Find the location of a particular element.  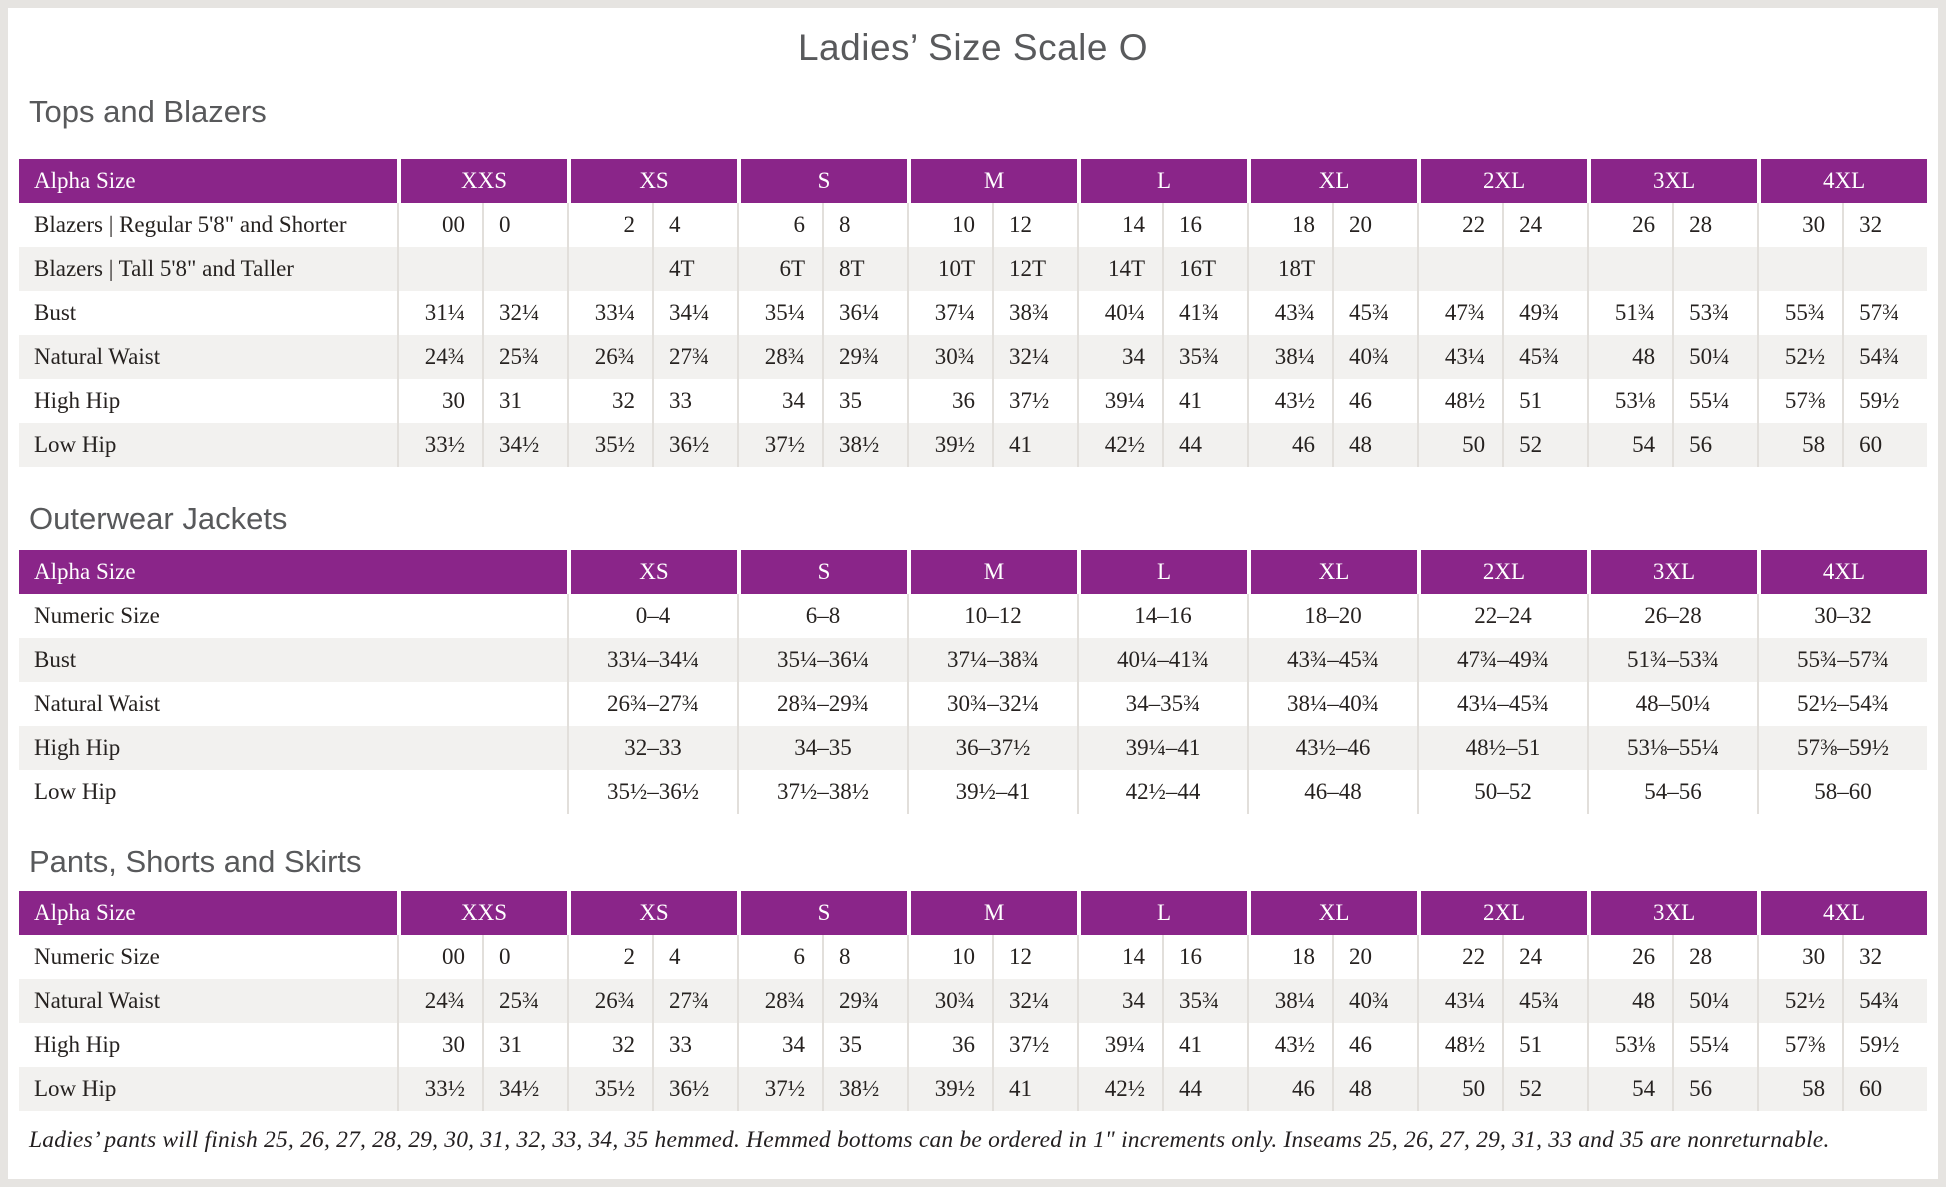

size-value-cell: 44 is located at coordinates (1204, 445).